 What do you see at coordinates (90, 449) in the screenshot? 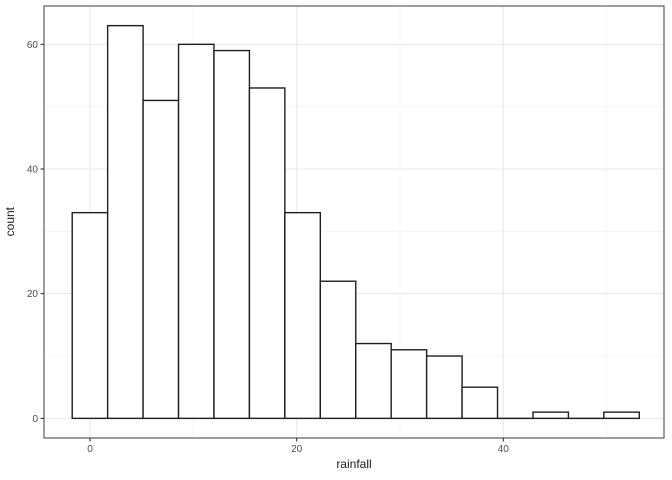
I see `x-tick-label: 0` at bounding box center [90, 449].